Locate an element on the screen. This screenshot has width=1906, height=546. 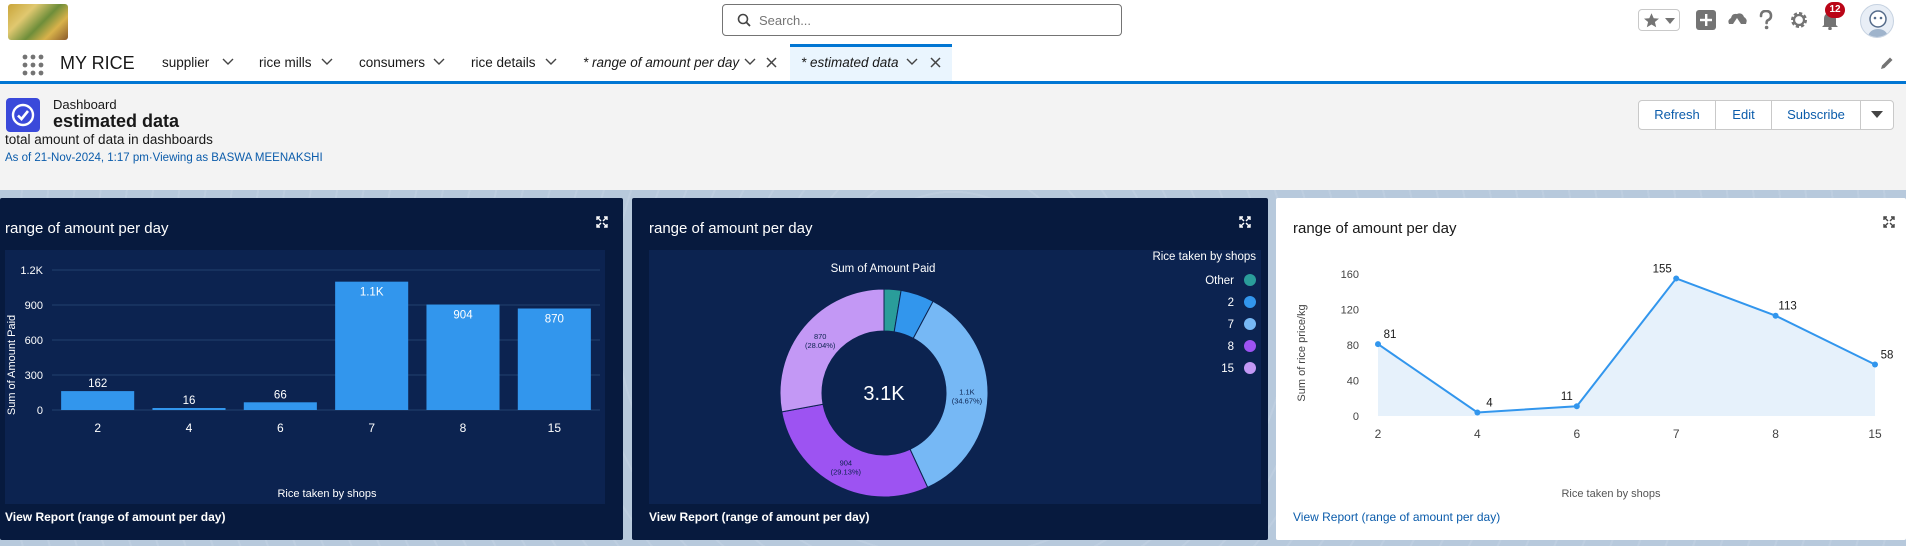
slice-value-label: 904 is located at coordinates (846, 463).